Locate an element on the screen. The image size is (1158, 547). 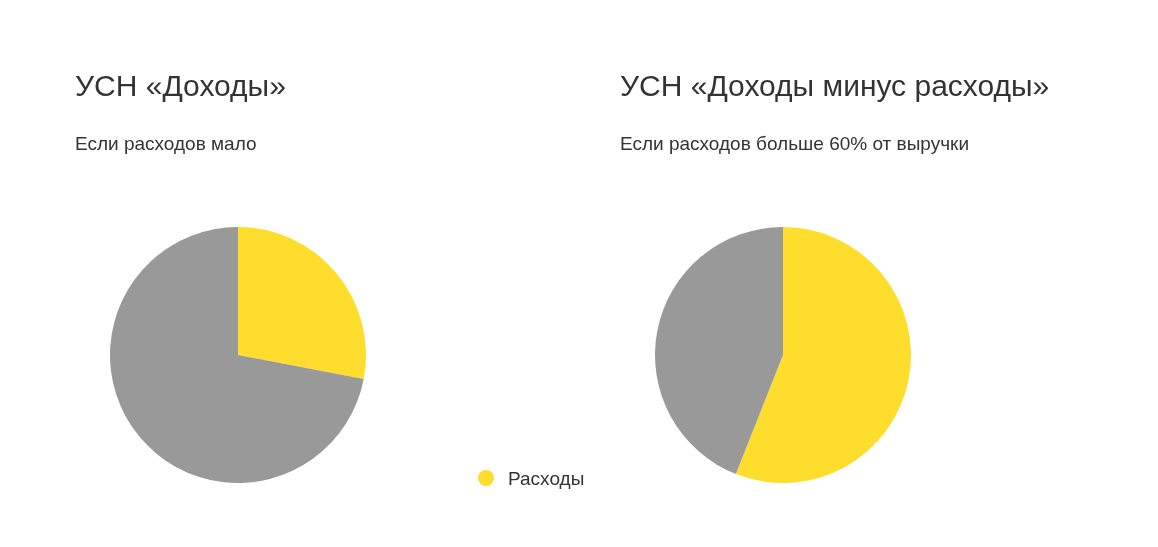
chart-title: УСН «Доходы минус расходы» is located at coordinates (835, 85).